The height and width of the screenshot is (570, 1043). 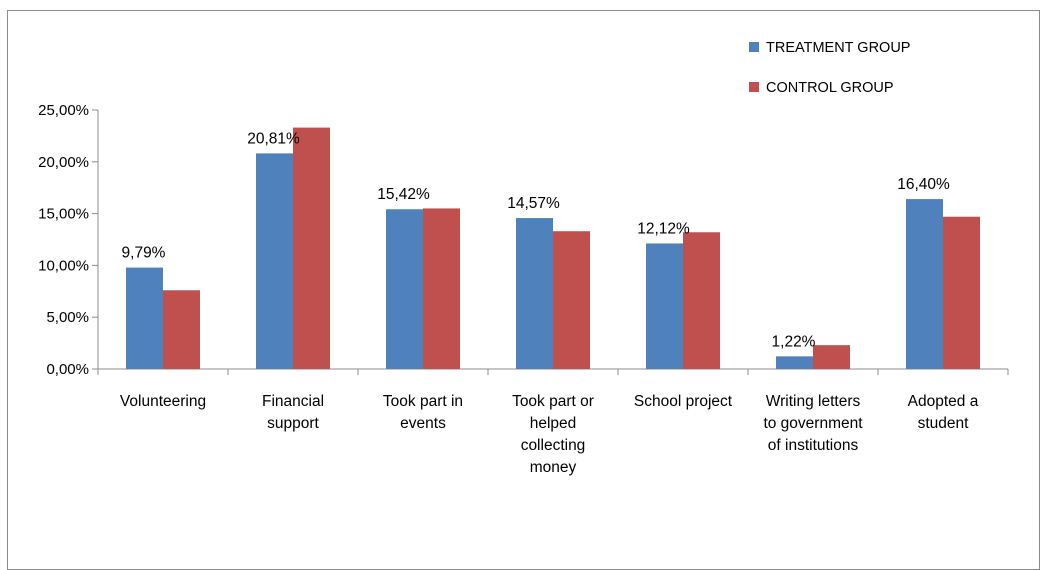 I want to click on x-category-label-line: Financial, so click(x=293, y=401).